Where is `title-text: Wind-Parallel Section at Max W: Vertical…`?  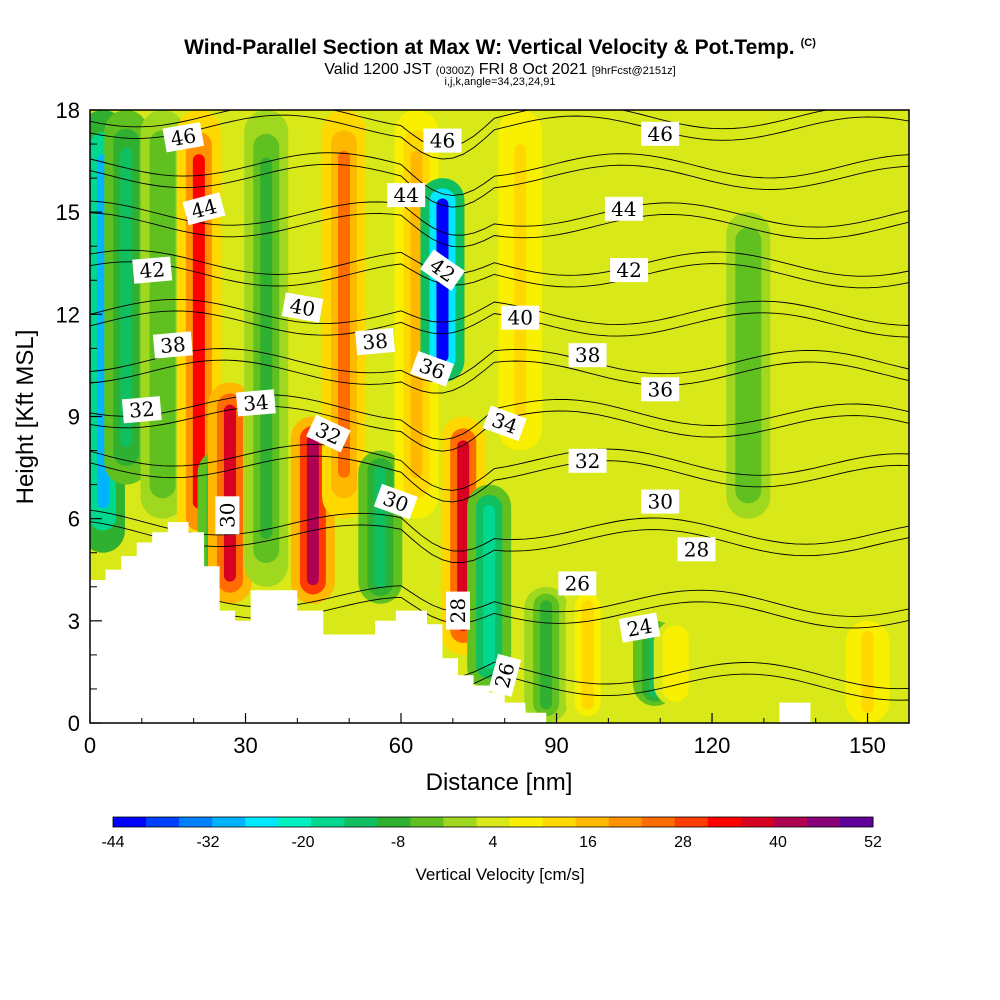 title-text: Wind-Parallel Section at Max W: Vertical… is located at coordinates (489, 47).